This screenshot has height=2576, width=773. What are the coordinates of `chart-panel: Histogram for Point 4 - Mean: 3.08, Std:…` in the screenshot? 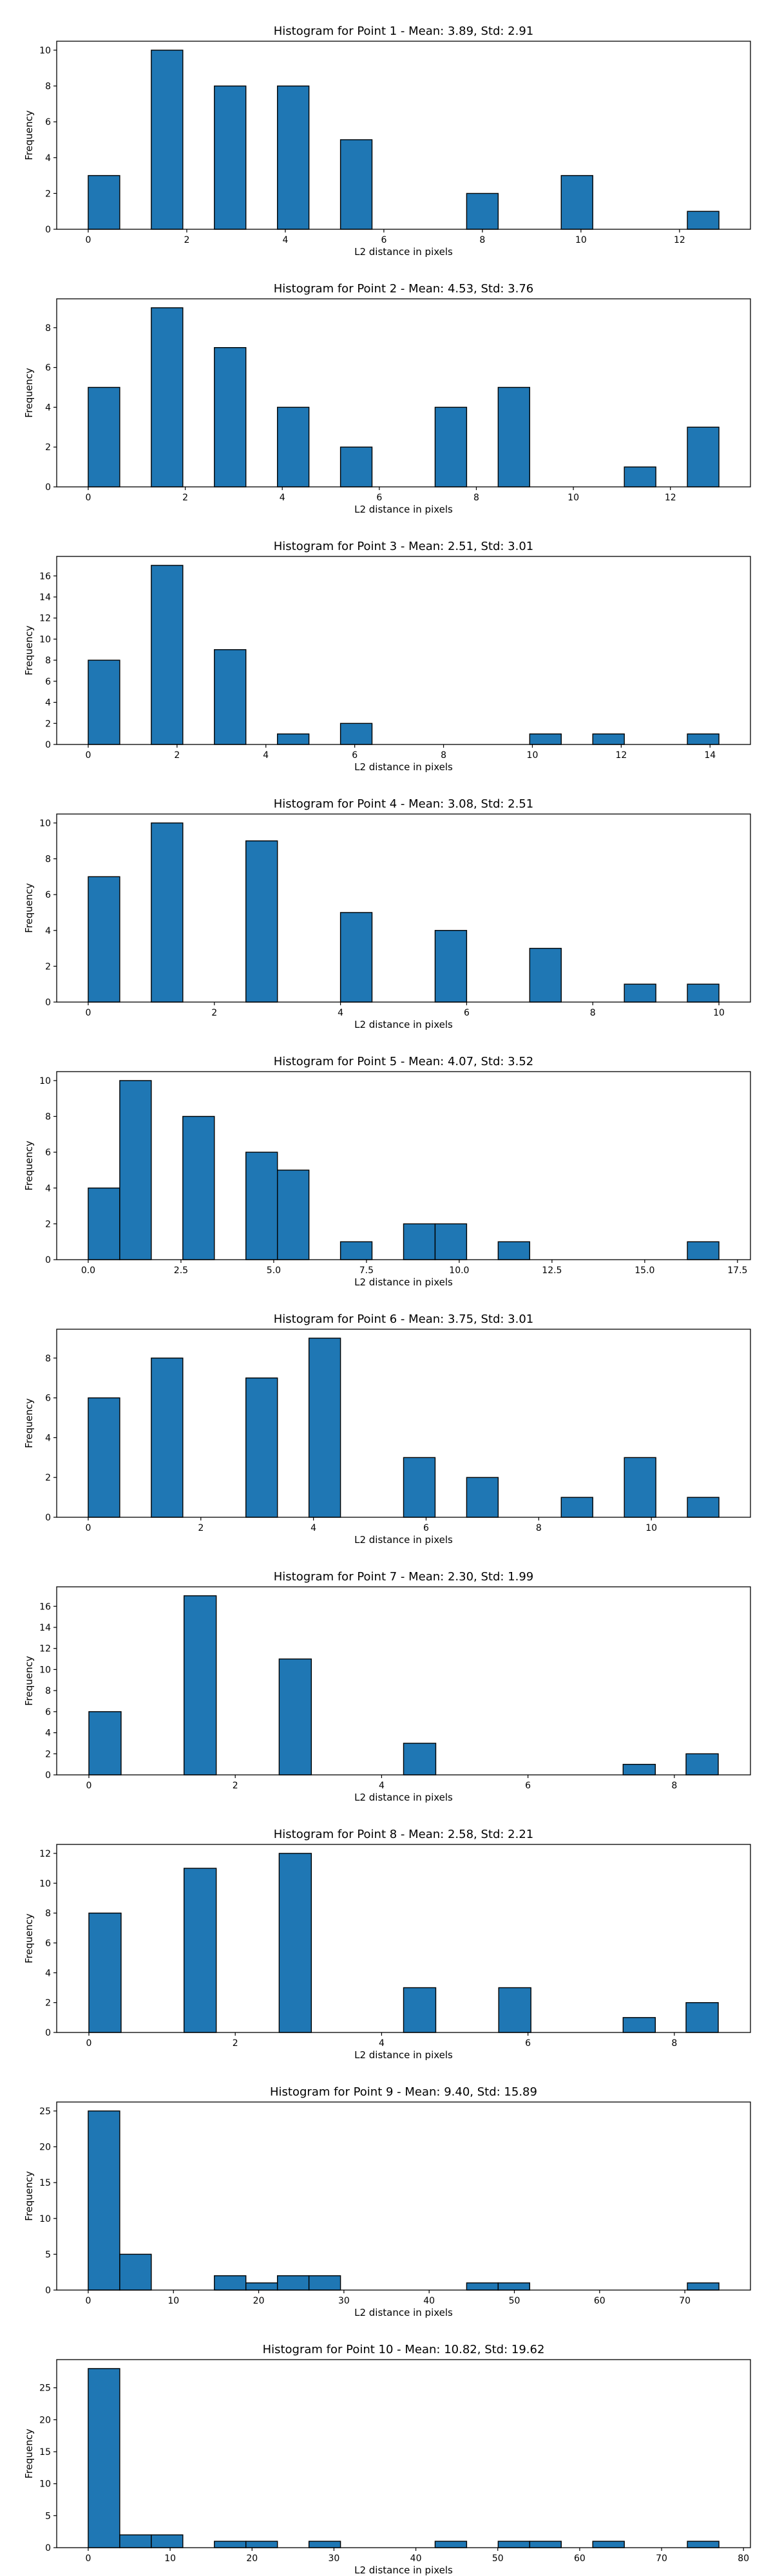 It's located at (387, 913).